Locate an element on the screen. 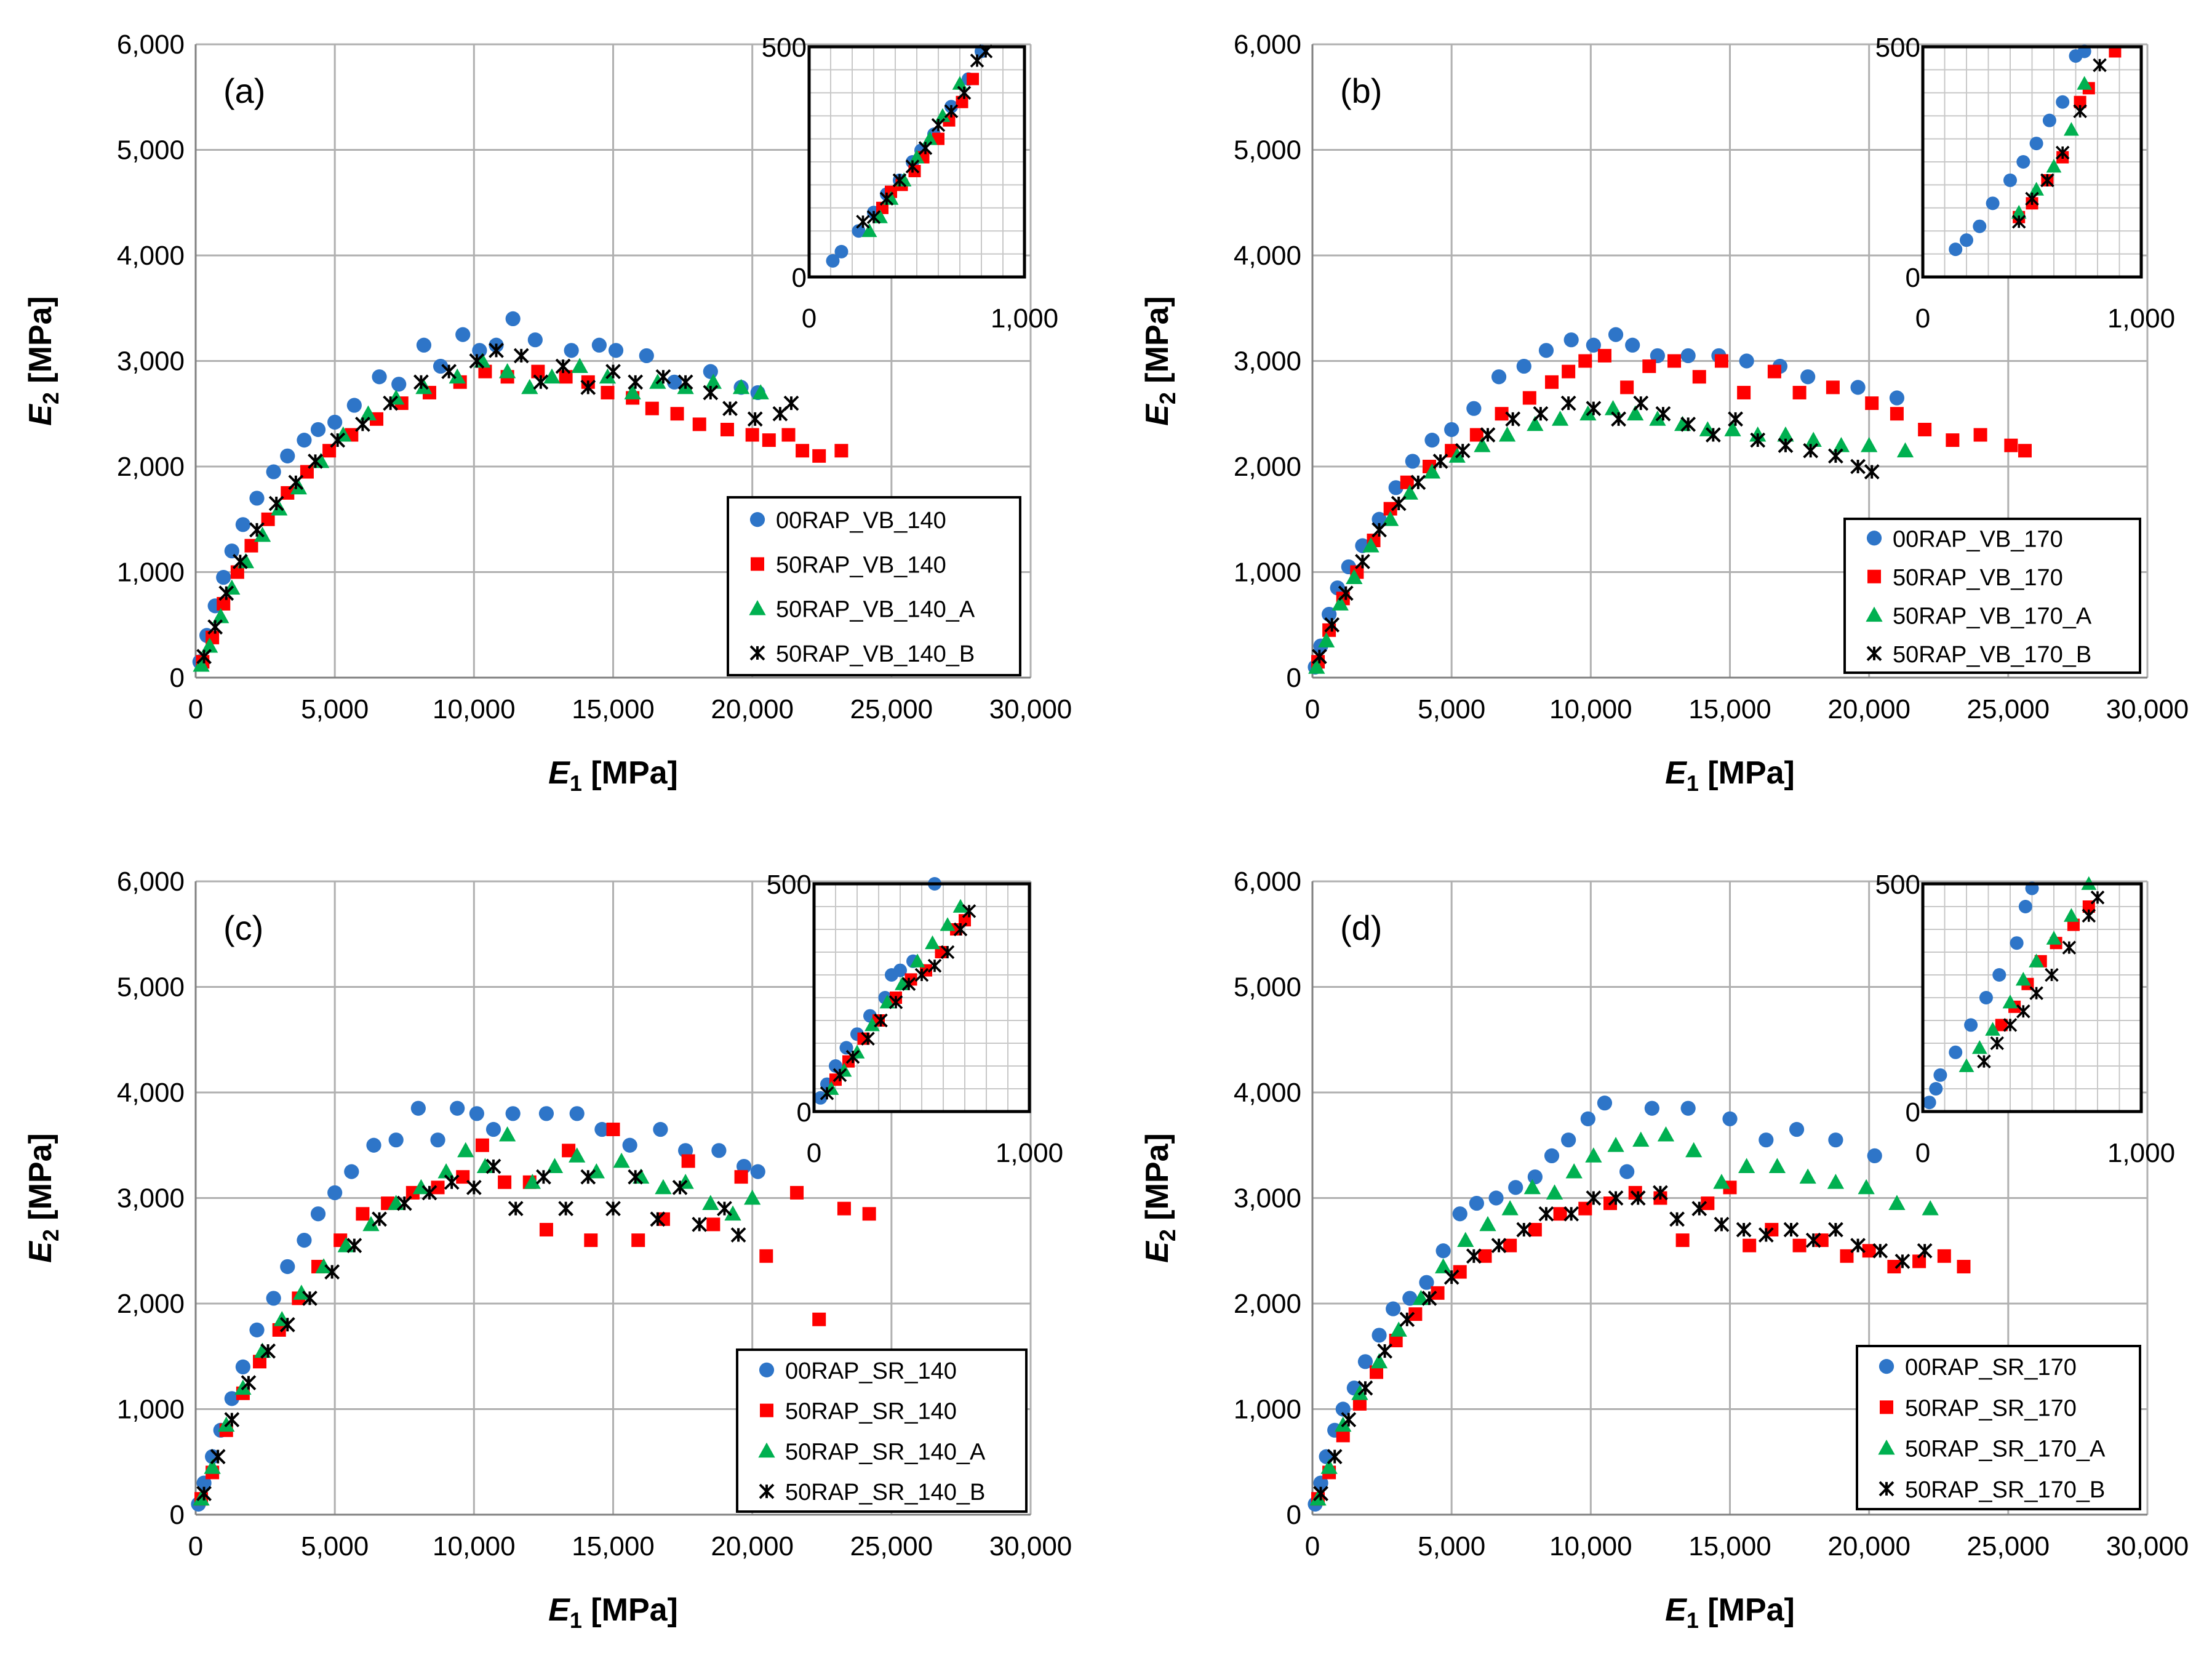  x-tick-label: 25,000 is located at coordinates (2008, 1546).